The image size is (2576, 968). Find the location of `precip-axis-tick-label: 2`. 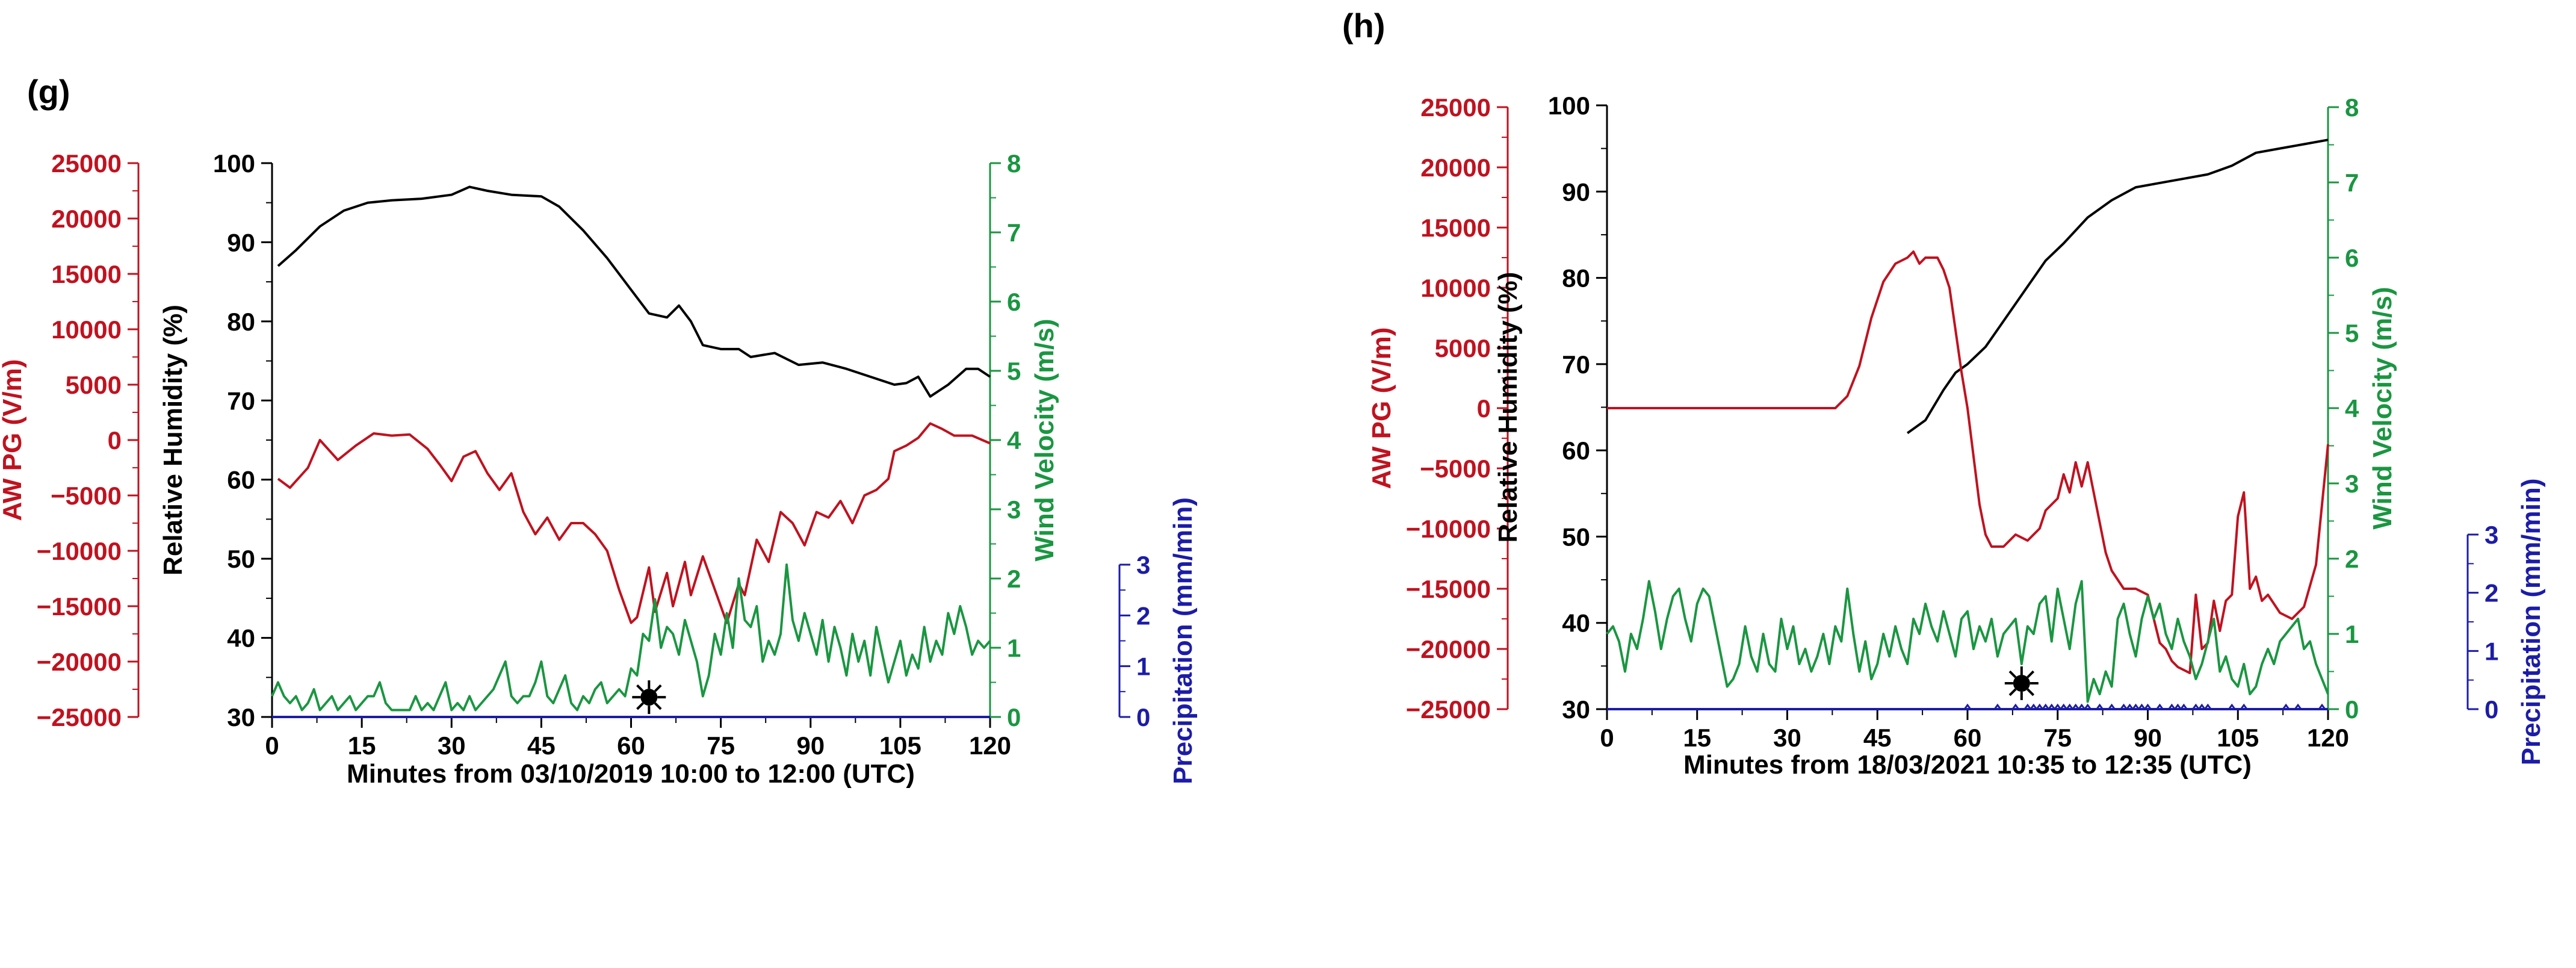

precip-axis-tick-label: 2 is located at coordinates (2492, 593).